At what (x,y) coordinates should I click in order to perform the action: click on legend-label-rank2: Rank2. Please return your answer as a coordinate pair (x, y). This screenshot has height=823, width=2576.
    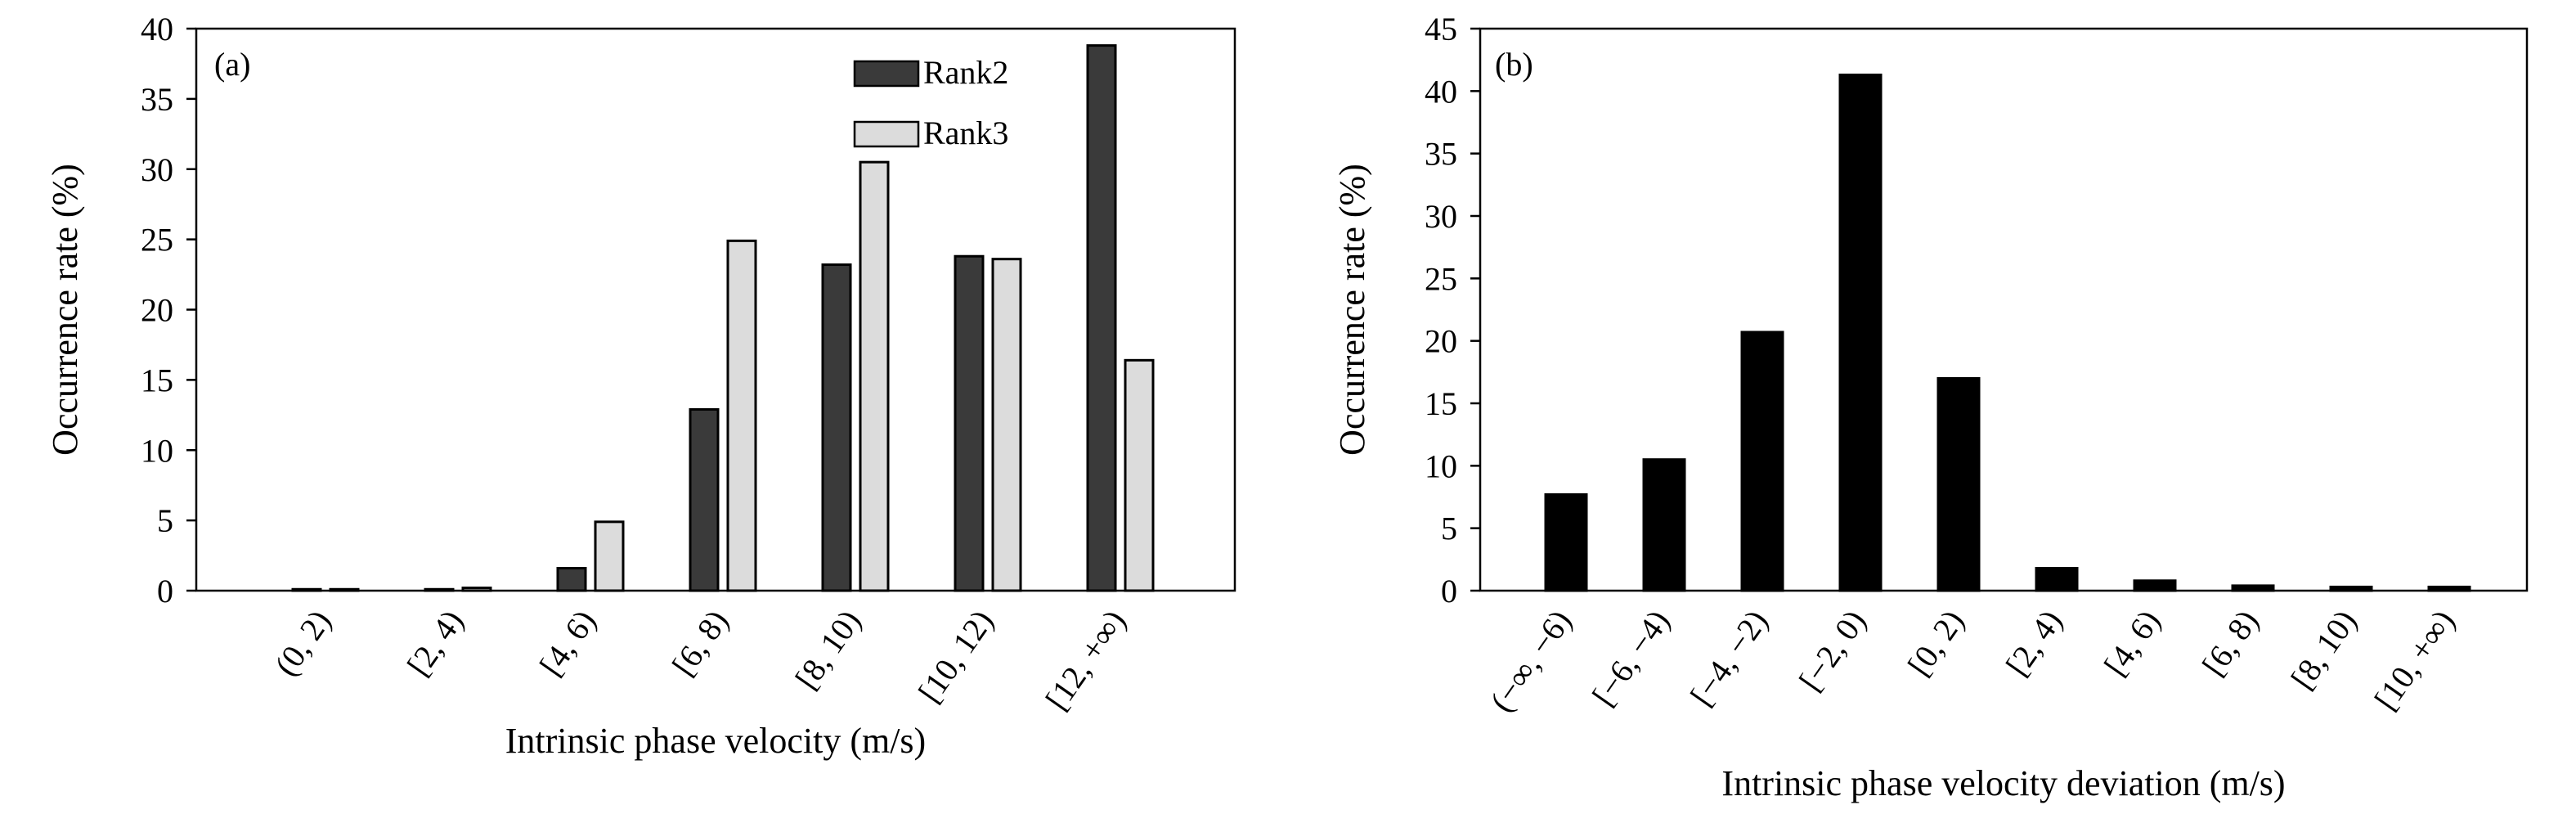
    Looking at the image, I should click on (966, 72).